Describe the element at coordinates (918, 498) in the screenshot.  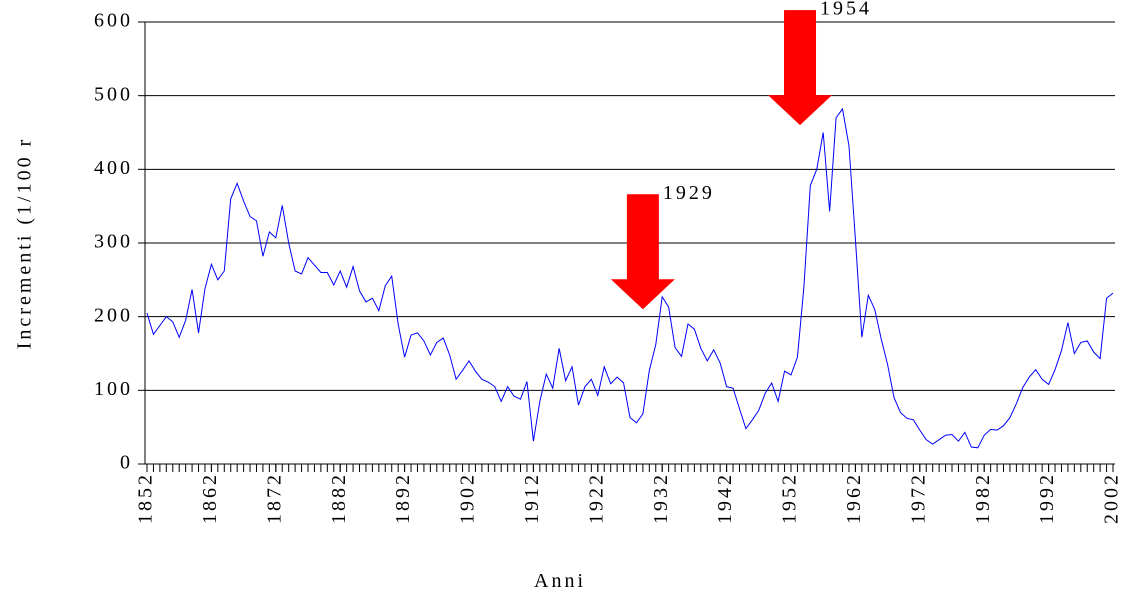
I see `x-tick-label: 1972` at that location.